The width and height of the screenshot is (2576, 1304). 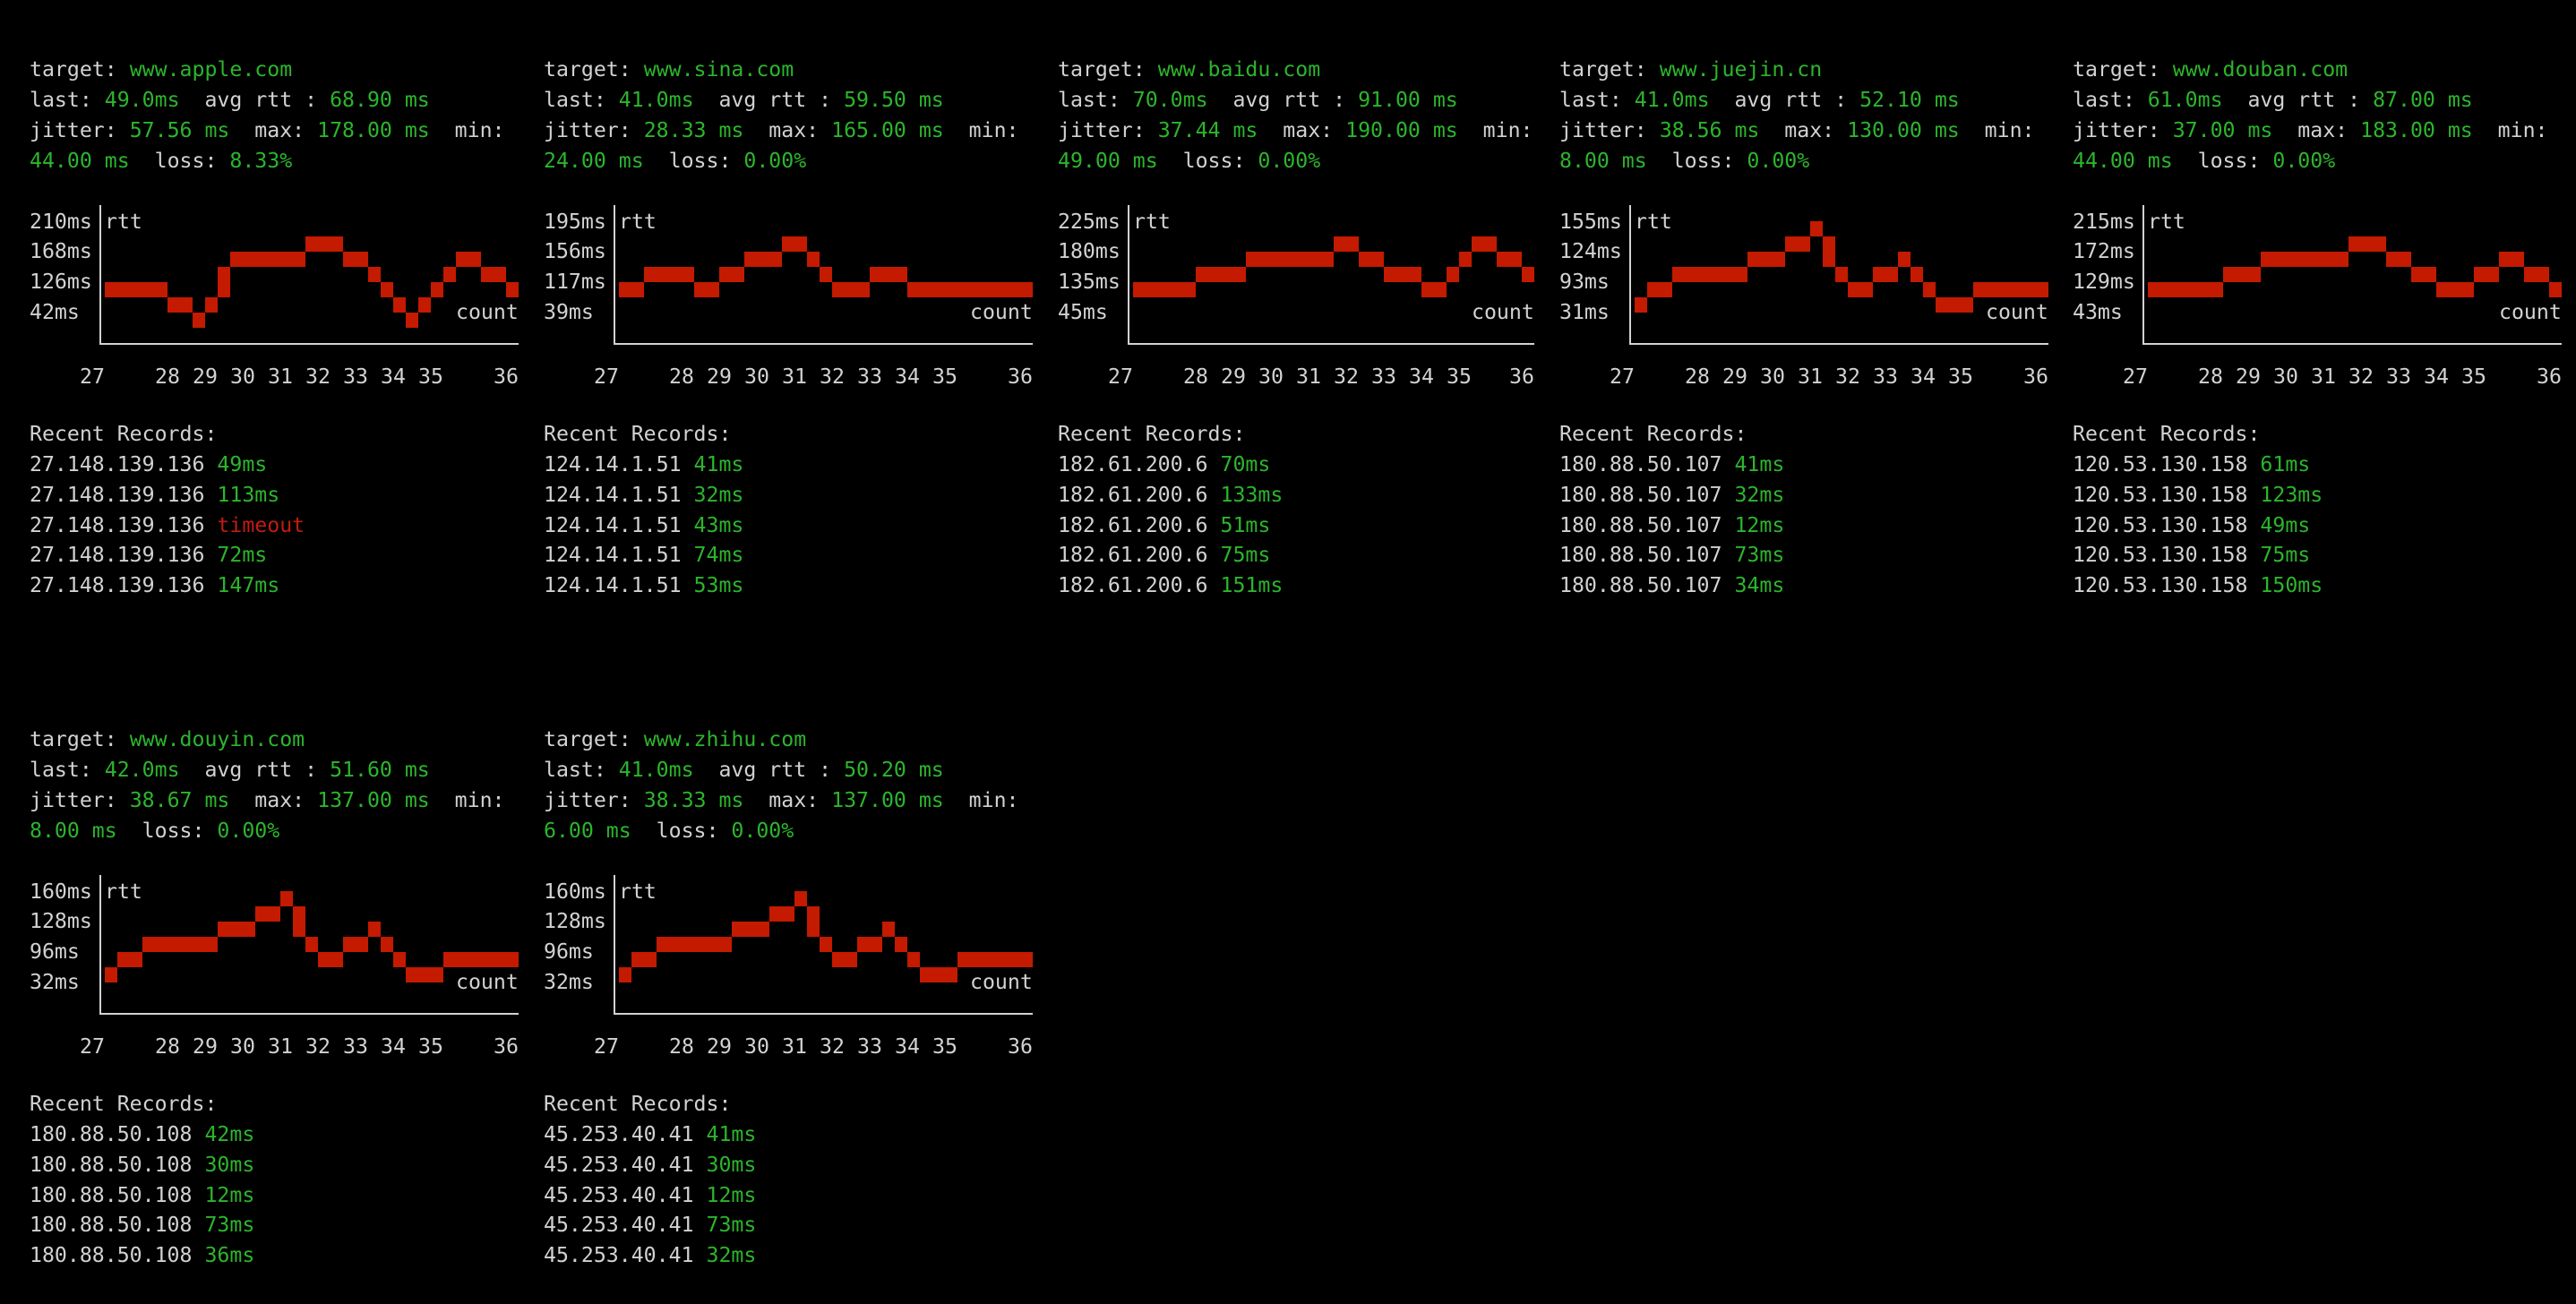 I want to click on avg-rtt-label: avg rtt :, so click(x=255, y=99).